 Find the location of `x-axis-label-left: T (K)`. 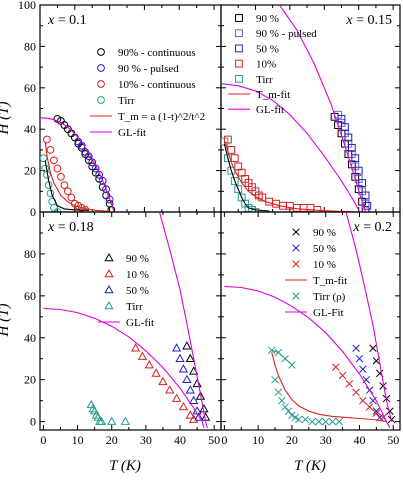

x-axis-label-left: T (K) is located at coordinates (125, 466).